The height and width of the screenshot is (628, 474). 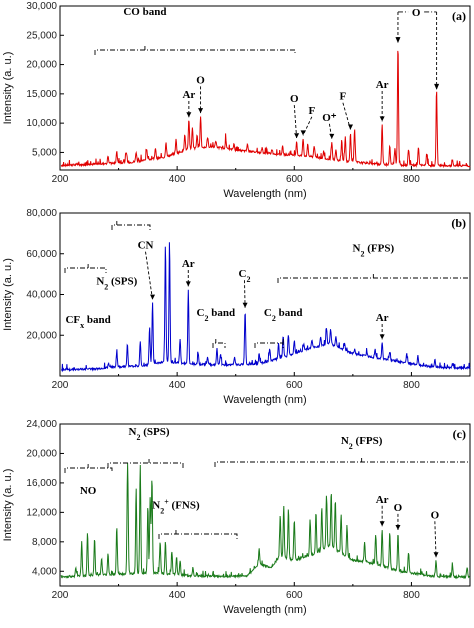 What do you see at coordinates (41, 483) in the screenshot?
I see `y-tick-label: 16,000` at bounding box center [41, 483].